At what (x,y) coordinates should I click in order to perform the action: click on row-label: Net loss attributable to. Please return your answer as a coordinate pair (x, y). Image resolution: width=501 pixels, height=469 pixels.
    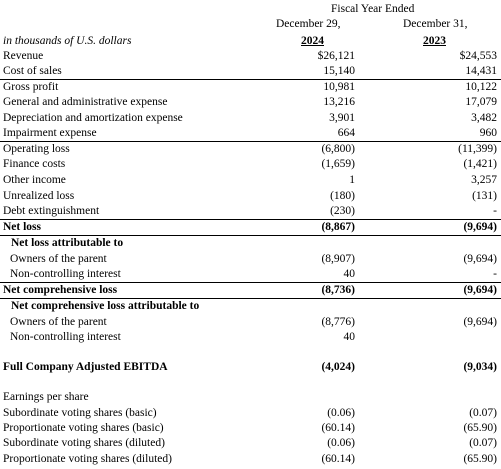
    Looking at the image, I should click on (67, 243).